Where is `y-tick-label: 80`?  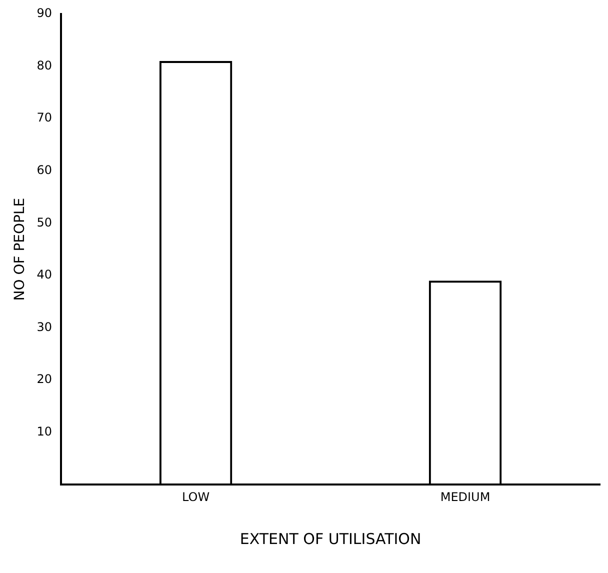
y-tick-label: 80 is located at coordinates (44, 65).